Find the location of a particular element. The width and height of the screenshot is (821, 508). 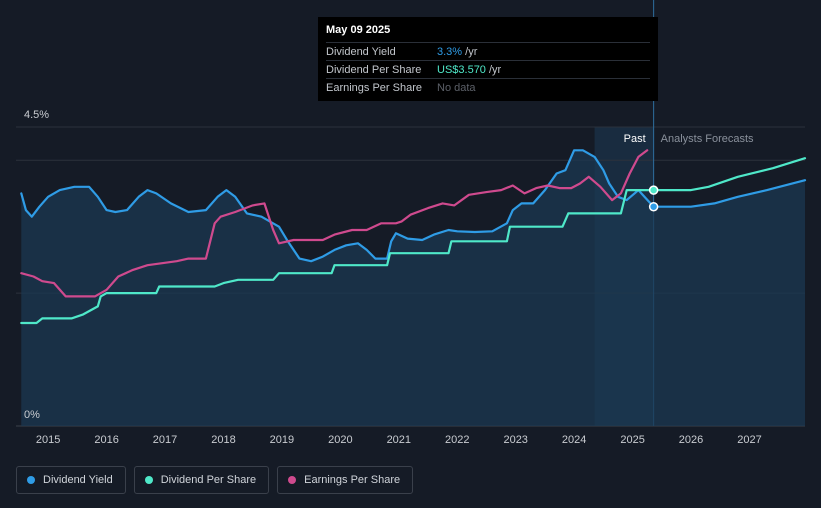

y-axis-bottom-label: 0% is located at coordinates (32, 415).